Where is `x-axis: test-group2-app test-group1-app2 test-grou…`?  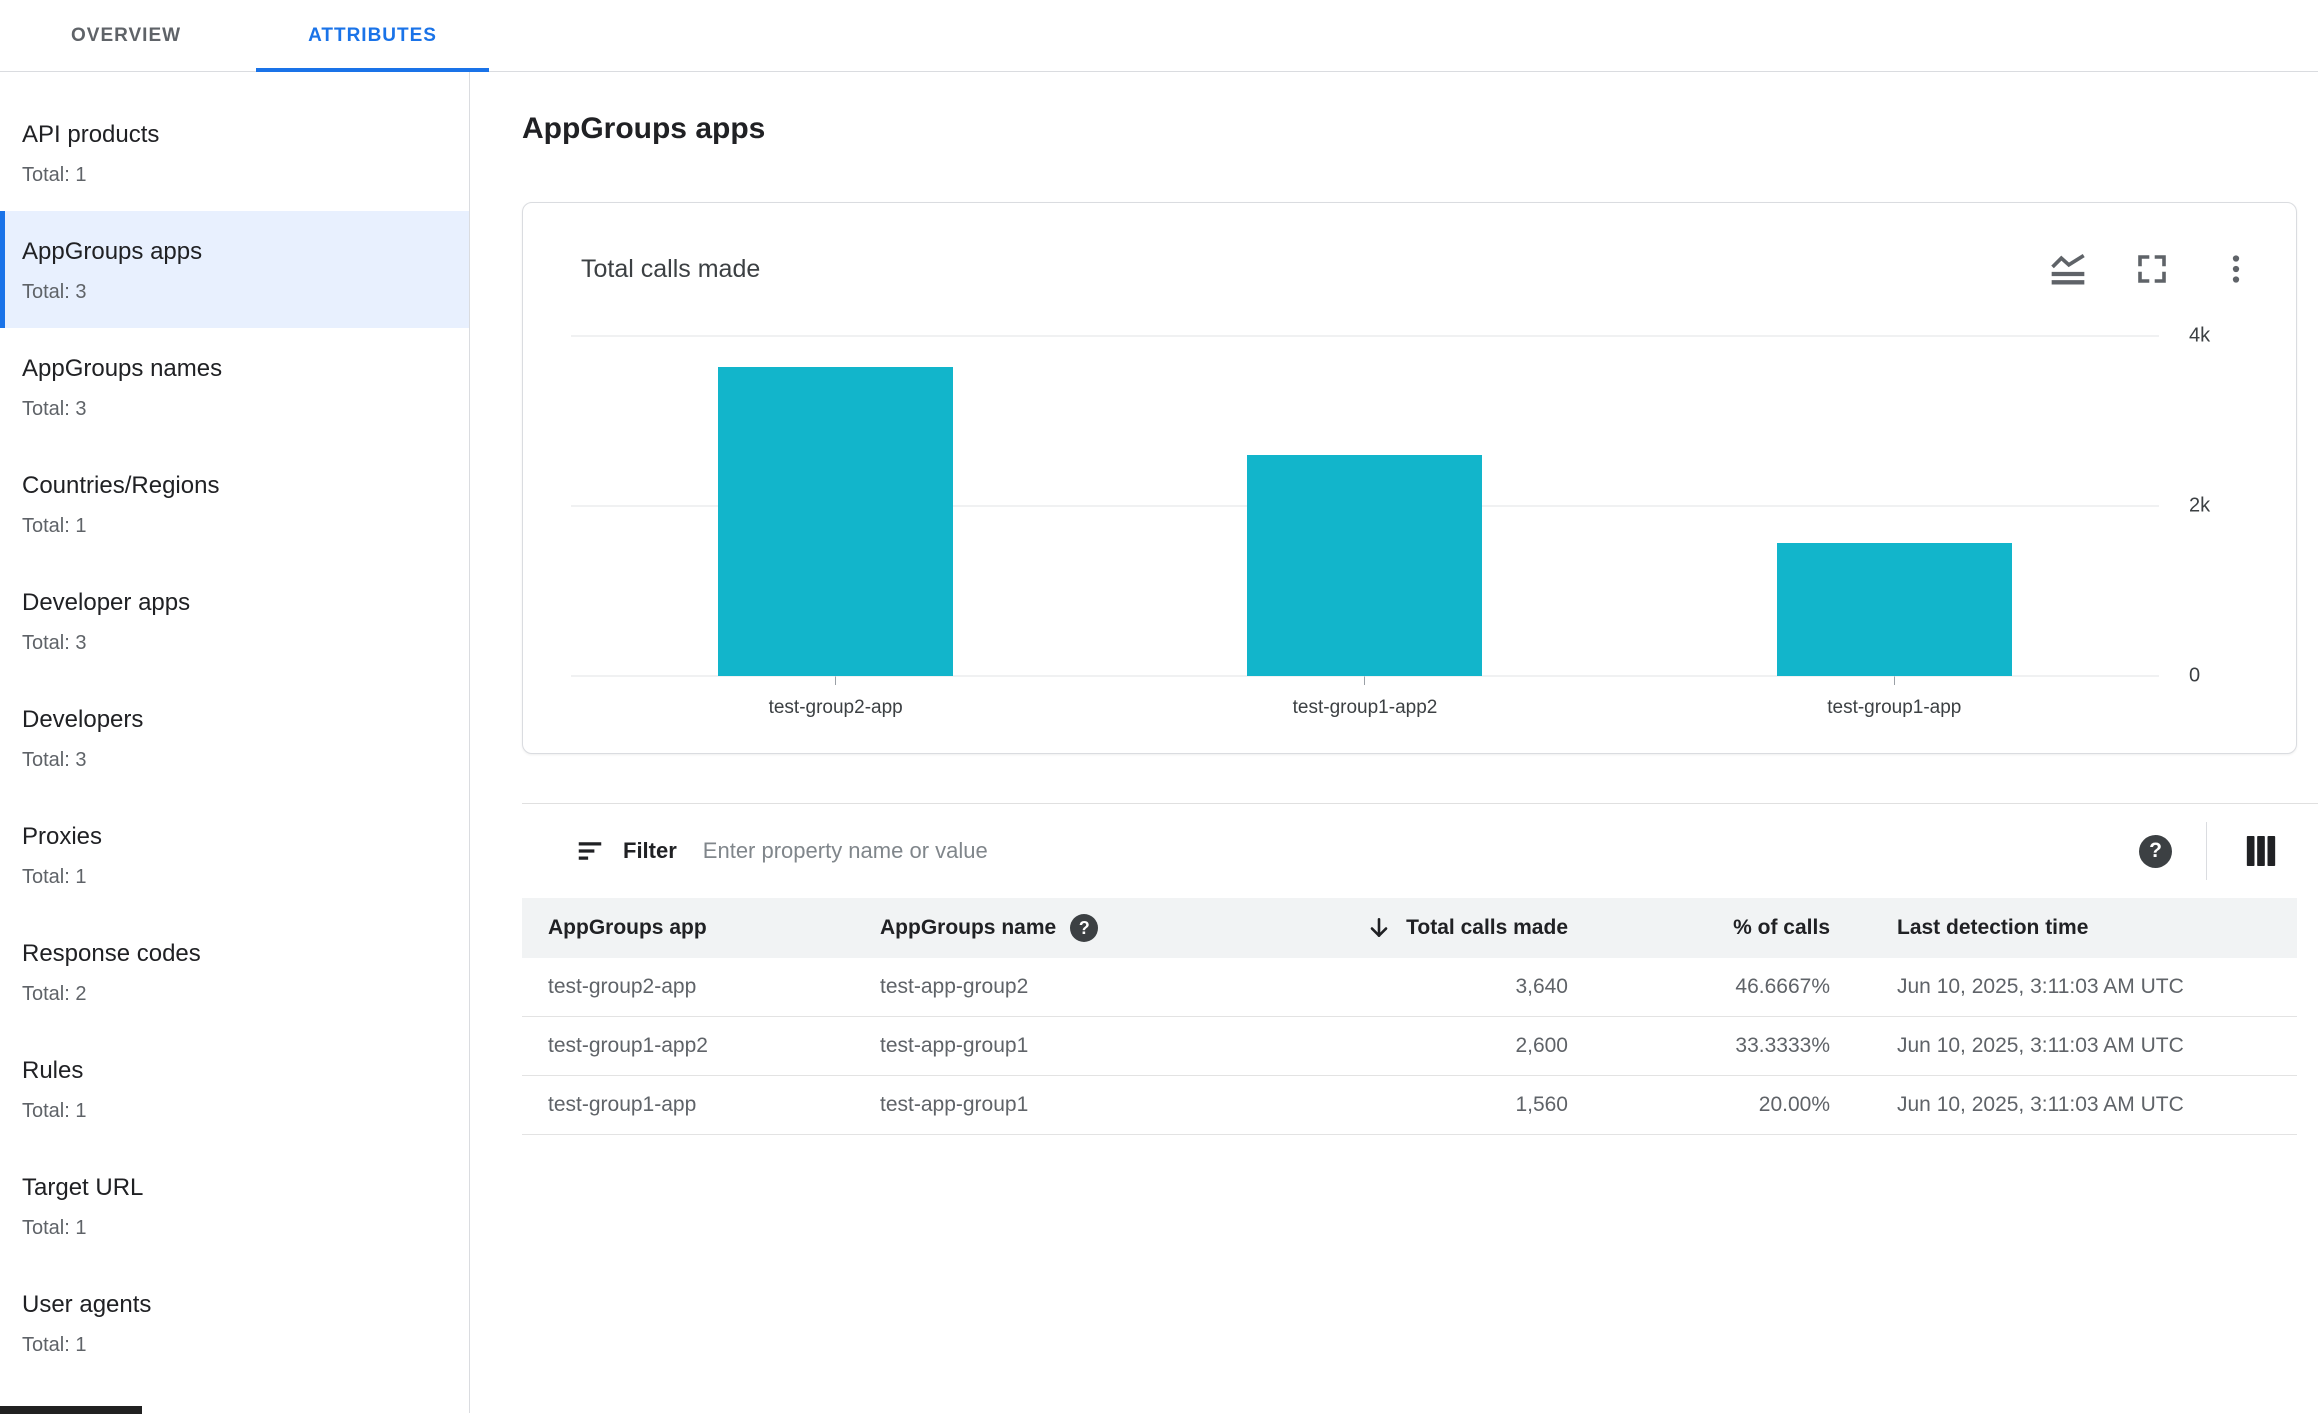 x-axis: test-group2-app test-group1-app2 test-grou… is located at coordinates (1365, 697).